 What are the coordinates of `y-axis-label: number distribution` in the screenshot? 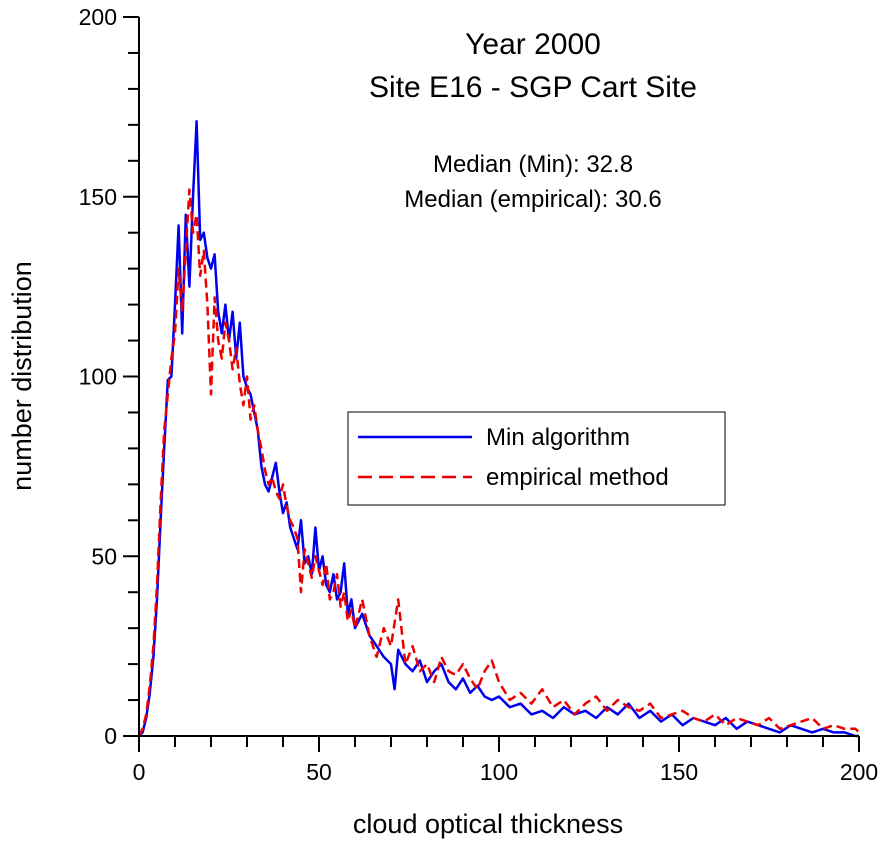 It's located at (22, 376).